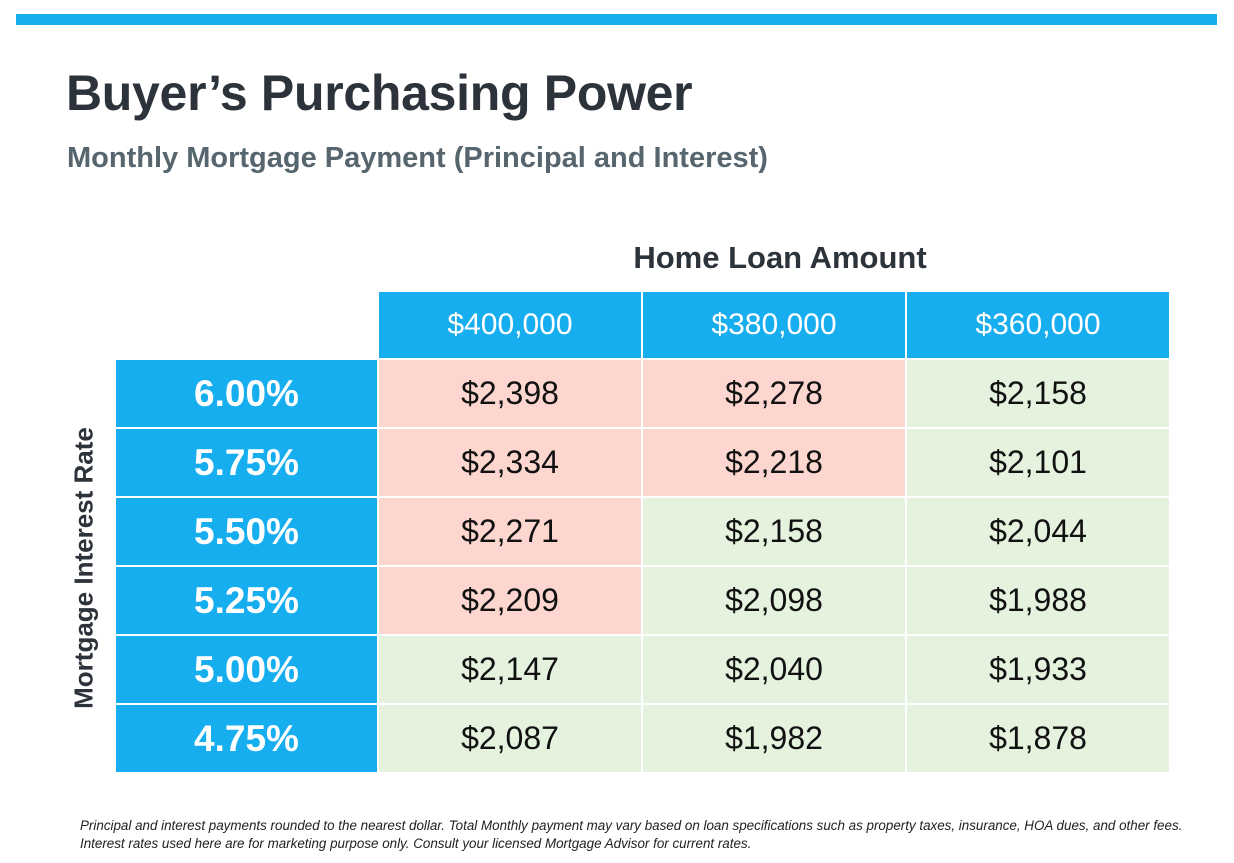 This screenshot has width=1234, height=863. I want to click on payment-cell: $2,040, so click(774, 669).